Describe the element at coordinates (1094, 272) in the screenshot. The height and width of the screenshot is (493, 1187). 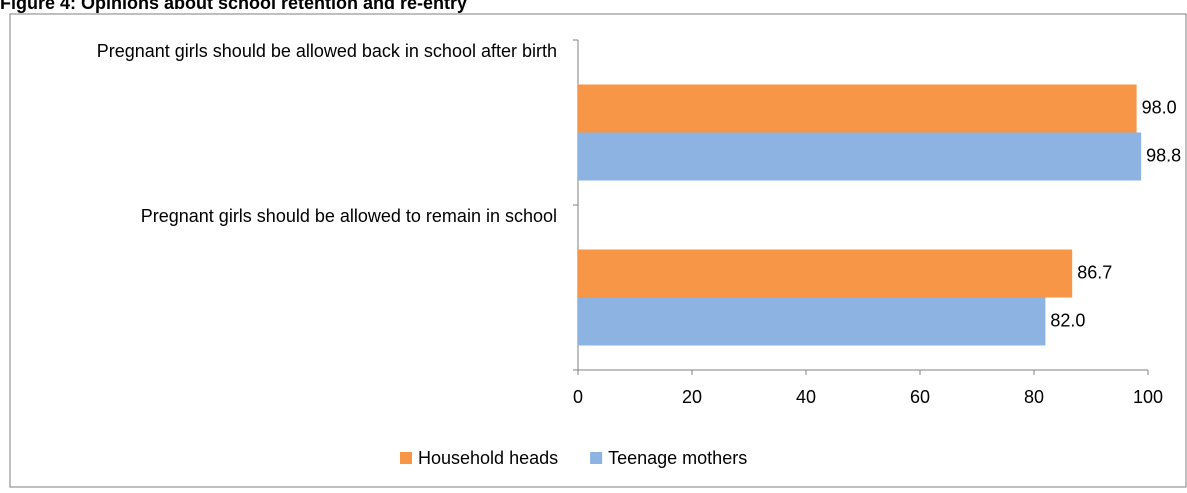
I see `value-label: 86.7` at that location.